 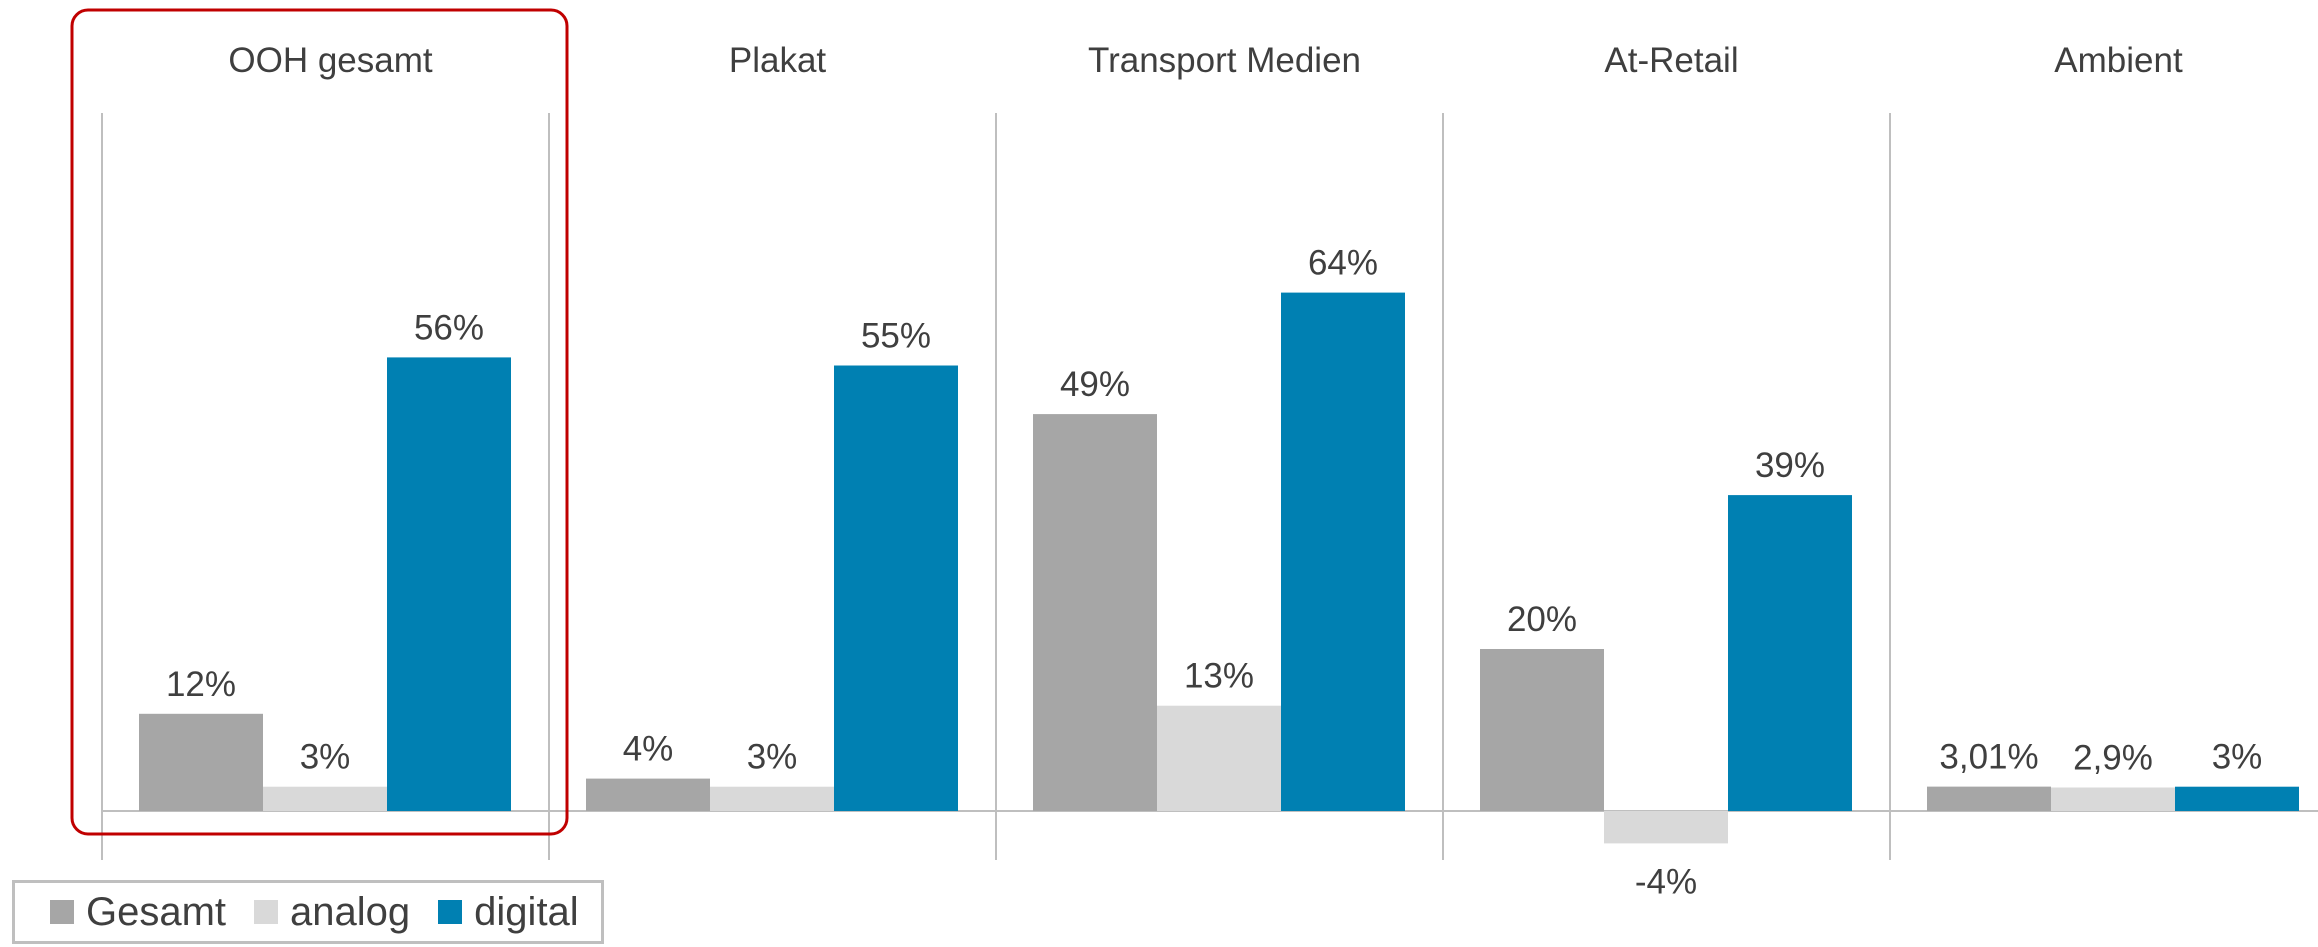 I want to click on value-label: 3,01%, so click(x=1988, y=757).